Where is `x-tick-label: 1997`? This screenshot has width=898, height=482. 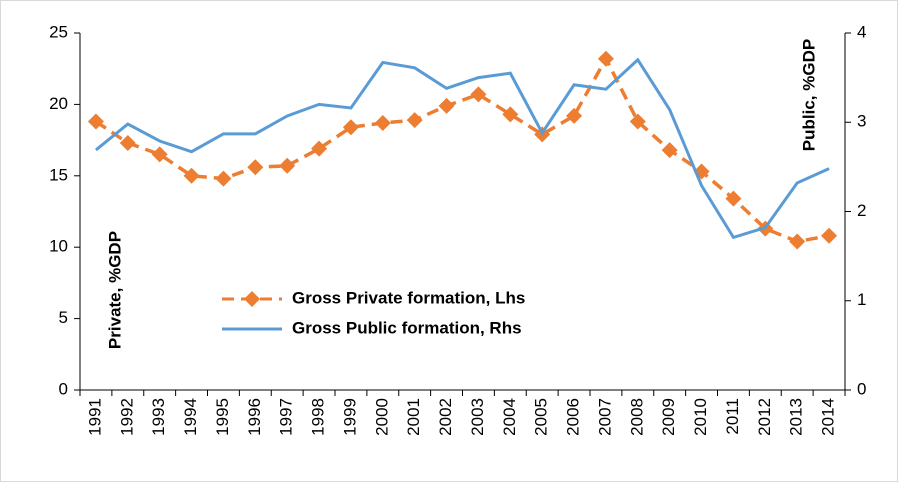
x-tick-label: 1997 is located at coordinates (286, 417).